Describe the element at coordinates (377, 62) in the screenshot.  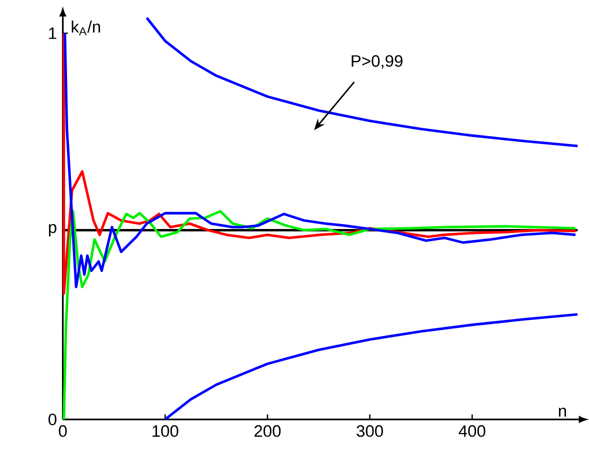
I see `annotation: P>0,99` at that location.